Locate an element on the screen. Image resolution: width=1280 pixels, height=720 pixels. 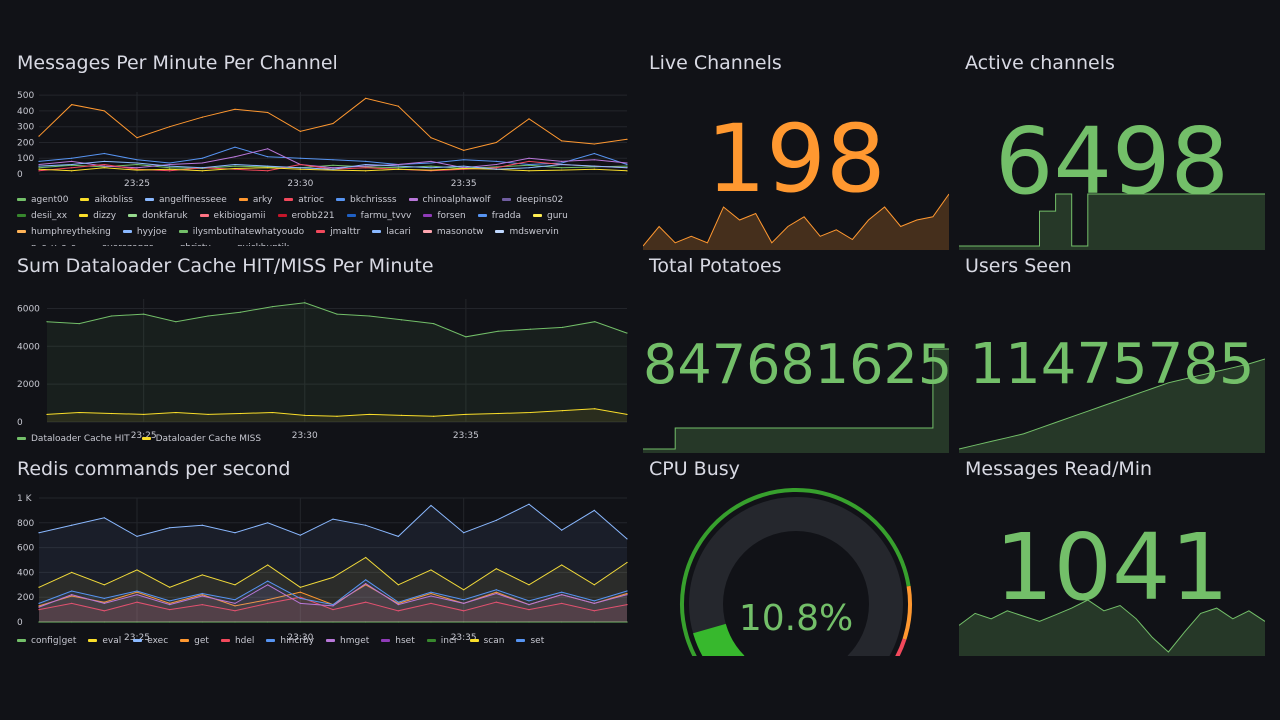
legend-item: eval is located at coordinates (104, 640).